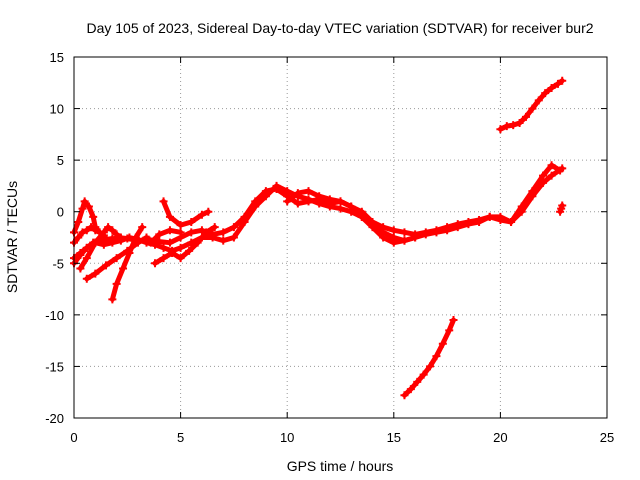 The height and width of the screenshot is (480, 640). I want to click on x-tick-label: 0, so click(73, 437).